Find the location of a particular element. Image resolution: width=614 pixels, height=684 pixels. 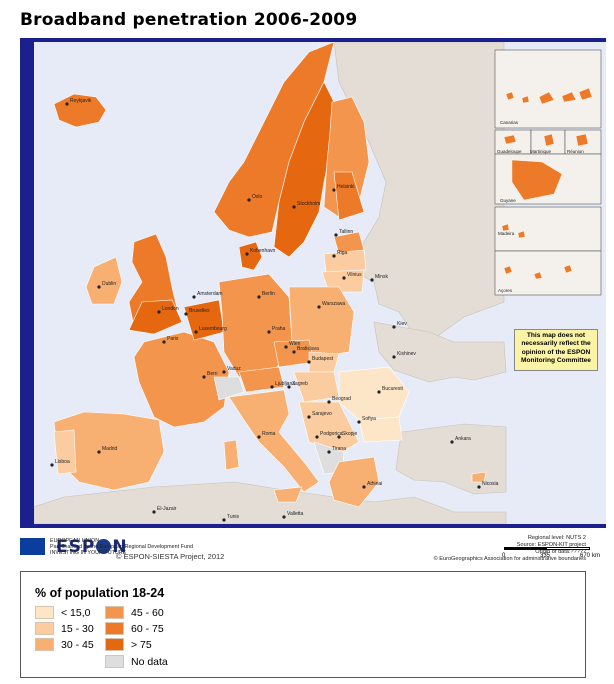

disclaimer-line: opinion of the ESPON is located at coordinates (556, 352).